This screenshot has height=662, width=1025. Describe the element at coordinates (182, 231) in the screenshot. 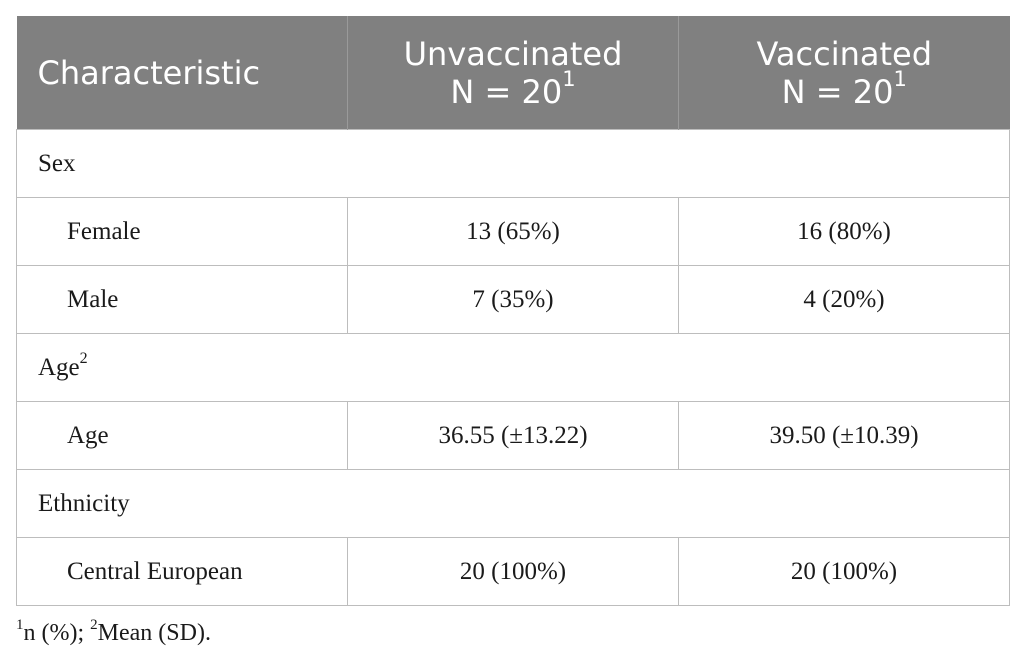

I see `row-label-female: Female` at that location.